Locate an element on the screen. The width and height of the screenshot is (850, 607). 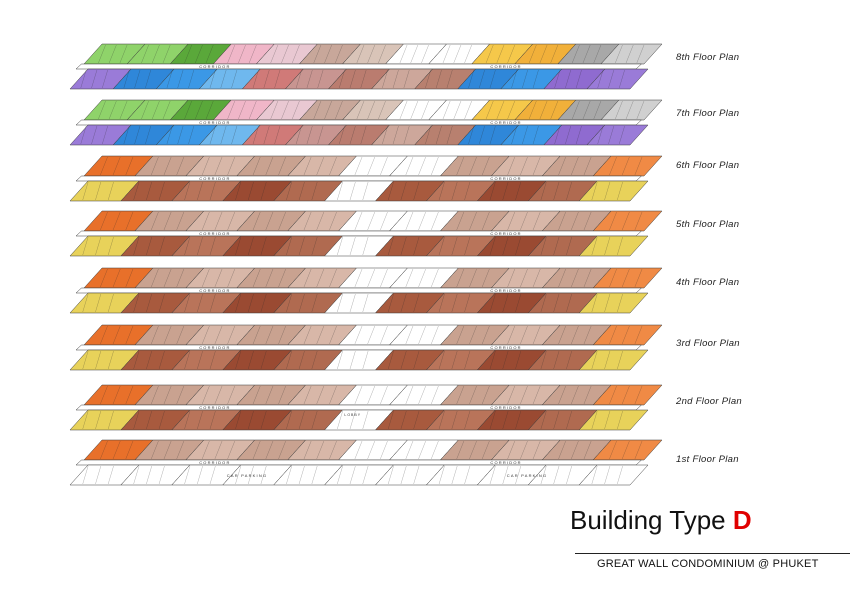
floor-label: 3rd Floor Plan is located at coordinates (708, 343).